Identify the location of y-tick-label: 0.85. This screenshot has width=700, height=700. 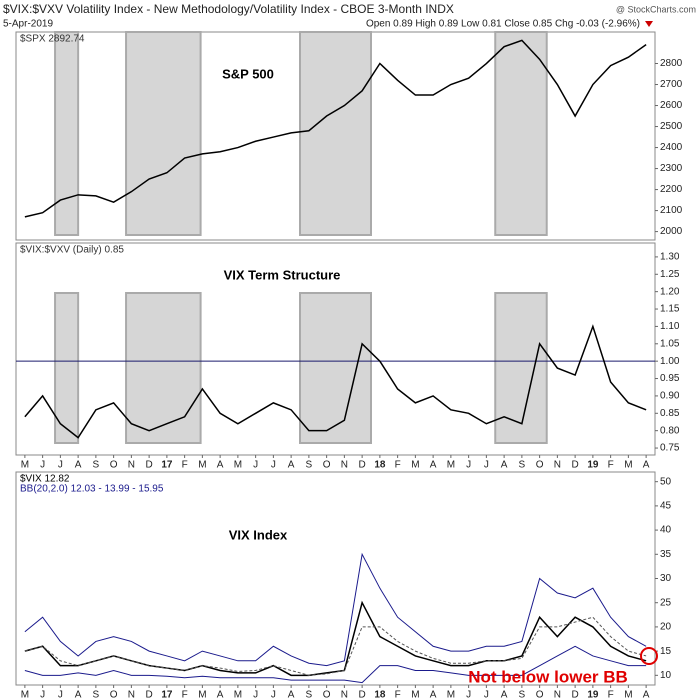
(670, 413).